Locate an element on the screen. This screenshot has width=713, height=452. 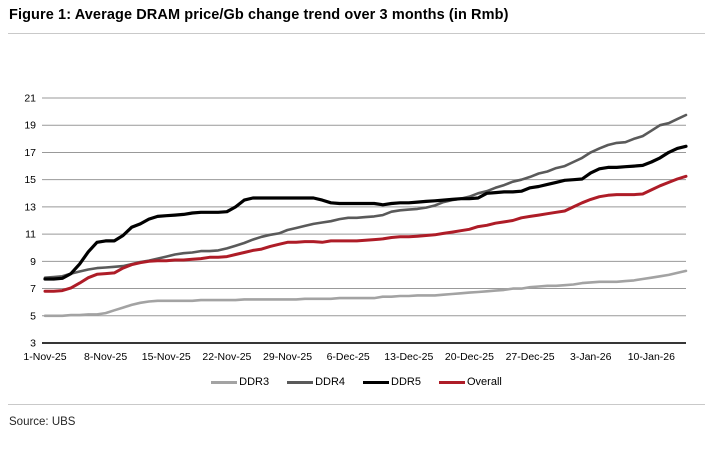
source-divider is located at coordinates (356, 404).